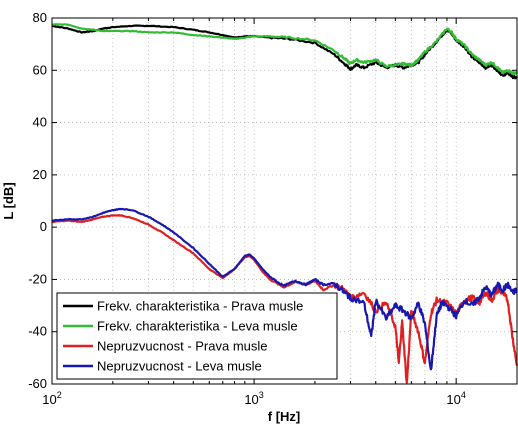 The image size is (518, 425). What do you see at coordinates (40, 174) in the screenshot?
I see `y-tick-label: 20` at bounding box center [40, 174].